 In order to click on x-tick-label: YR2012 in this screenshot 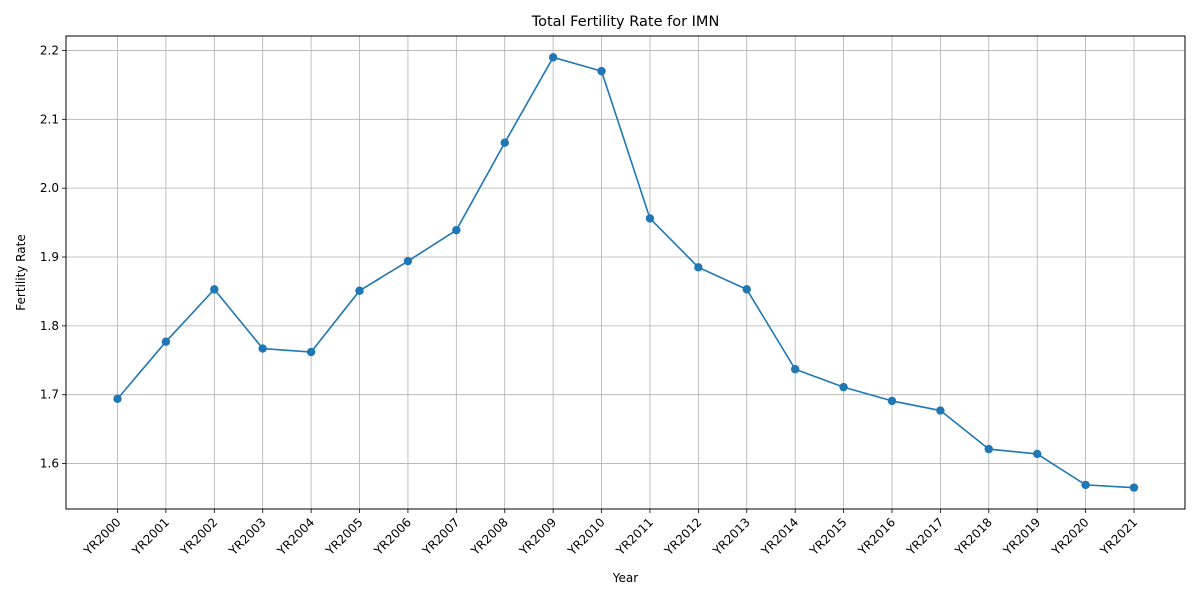, I will do `click(682, 536)`.